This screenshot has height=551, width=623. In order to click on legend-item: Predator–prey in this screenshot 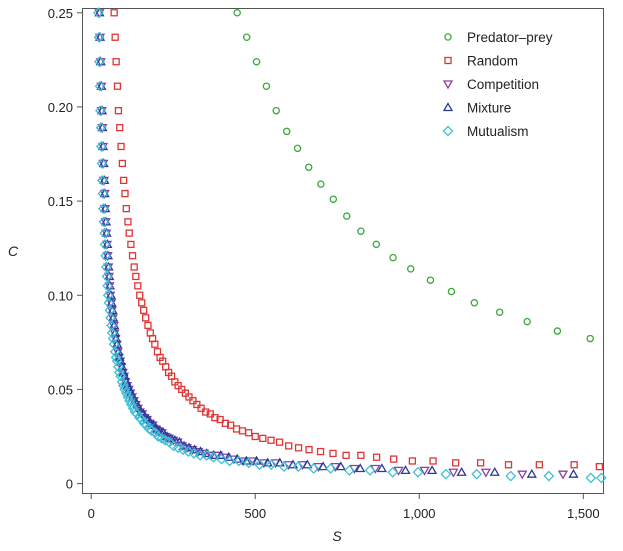, I will do `click(498, 37)`.